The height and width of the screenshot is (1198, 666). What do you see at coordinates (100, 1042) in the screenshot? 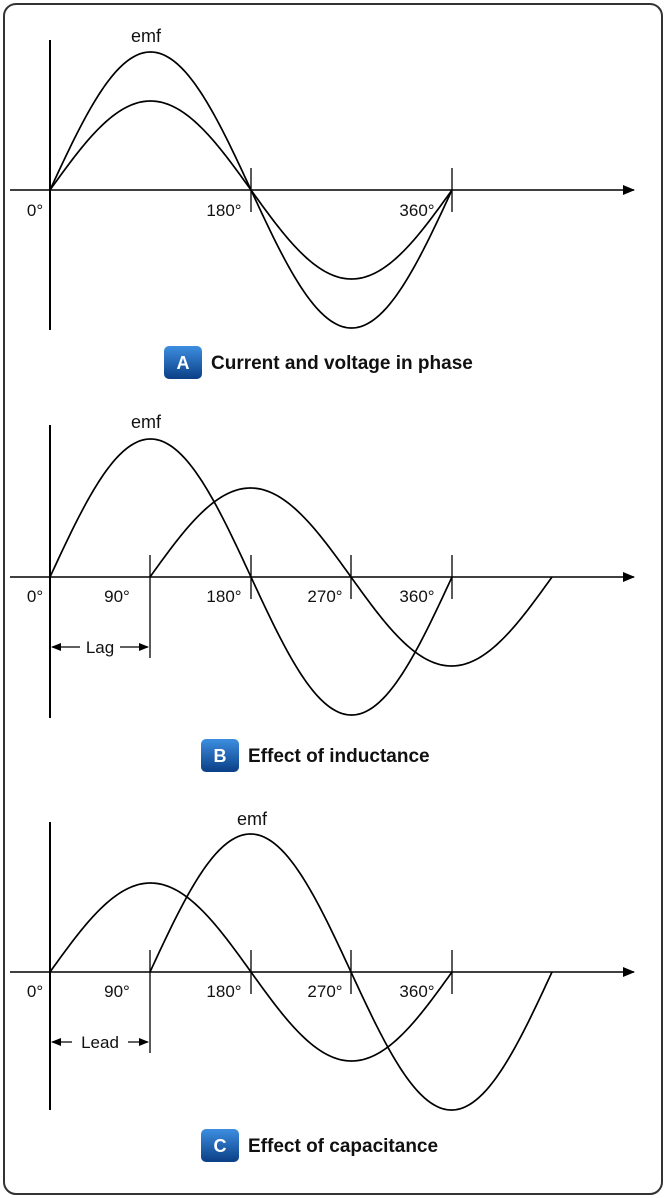
I see `panel-c-lead-label: Lead` at bounding box center [100, 1042].